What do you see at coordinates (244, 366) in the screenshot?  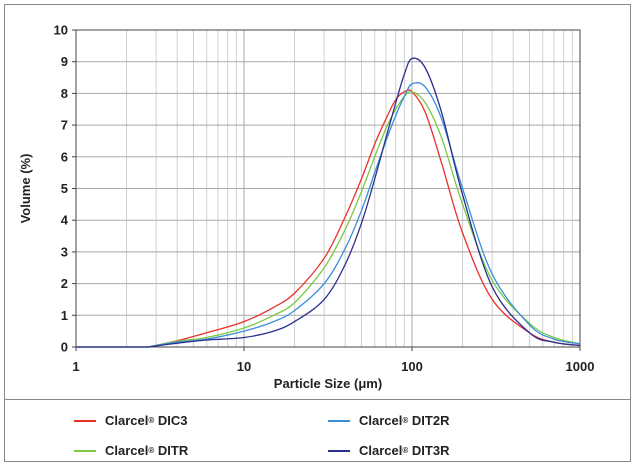 I see `x-tick-label: 10` at bounding box center [244, 366].